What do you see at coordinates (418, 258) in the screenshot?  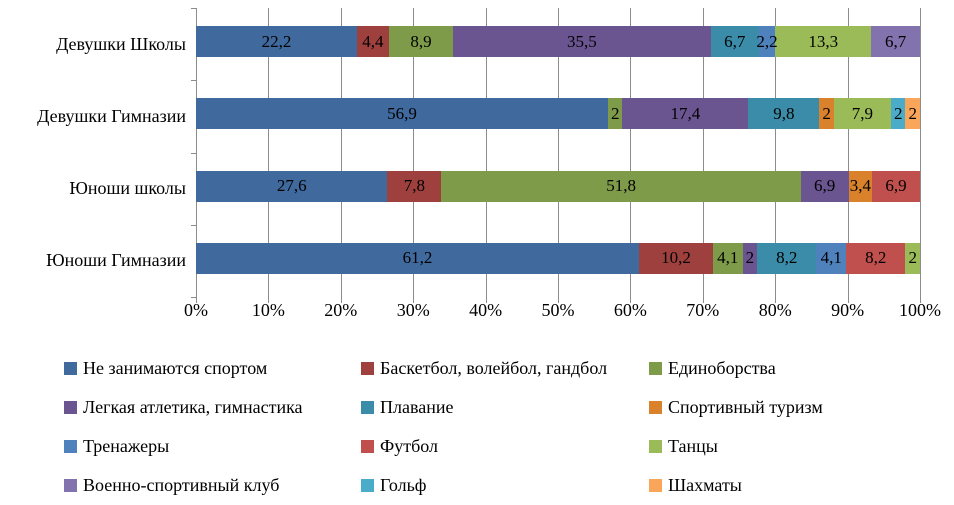 I see `bar-segment: 61,2` at bounding box center [418, 258].